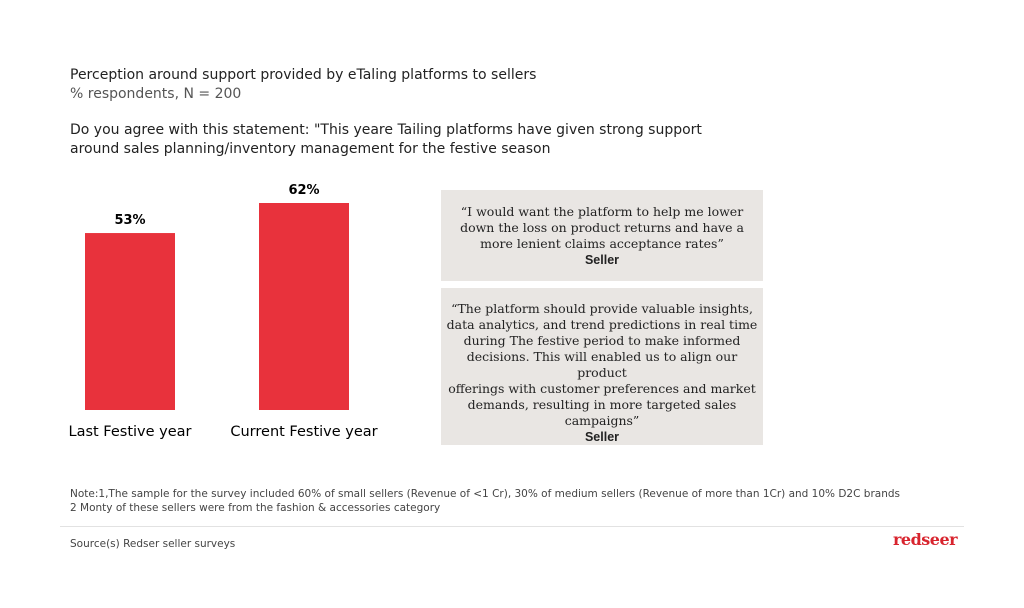 The height and width of the screenshot is (608, 1024). I want to click on subtitle: % respondents, N = 200, so click(156, 94).